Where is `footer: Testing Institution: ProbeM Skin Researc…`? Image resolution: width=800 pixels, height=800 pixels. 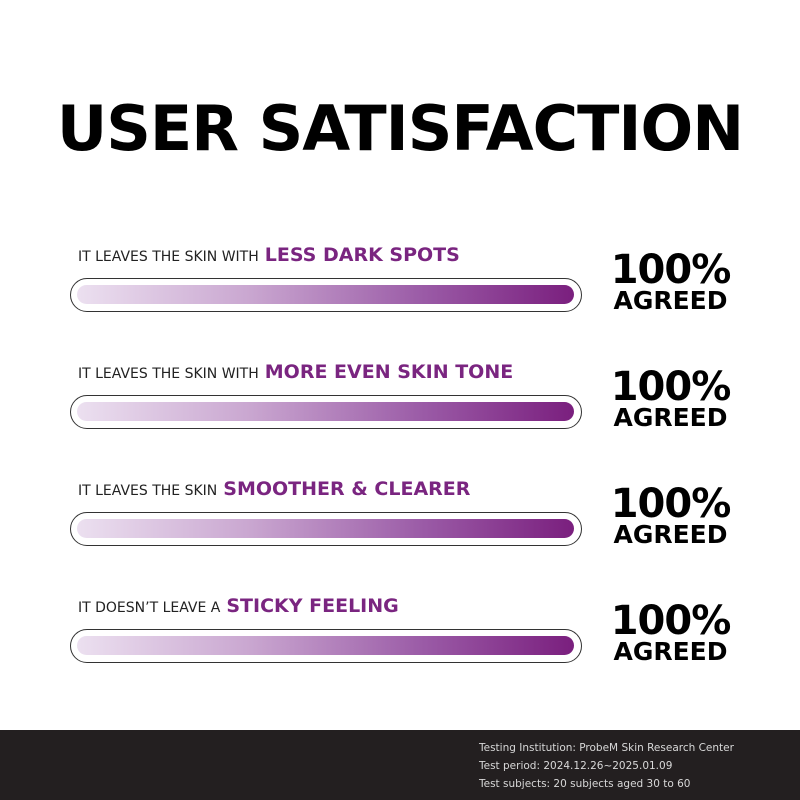 footer: Testing Institution: ProbeM Skin Researc… is located at coordinates (400, 765).